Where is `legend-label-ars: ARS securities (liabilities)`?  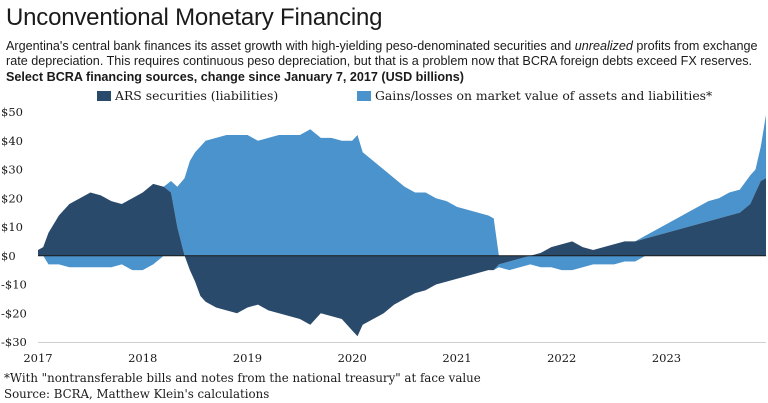 legend-label-ars: ARS securities (liabilities) is located at coordinates (196, 95).